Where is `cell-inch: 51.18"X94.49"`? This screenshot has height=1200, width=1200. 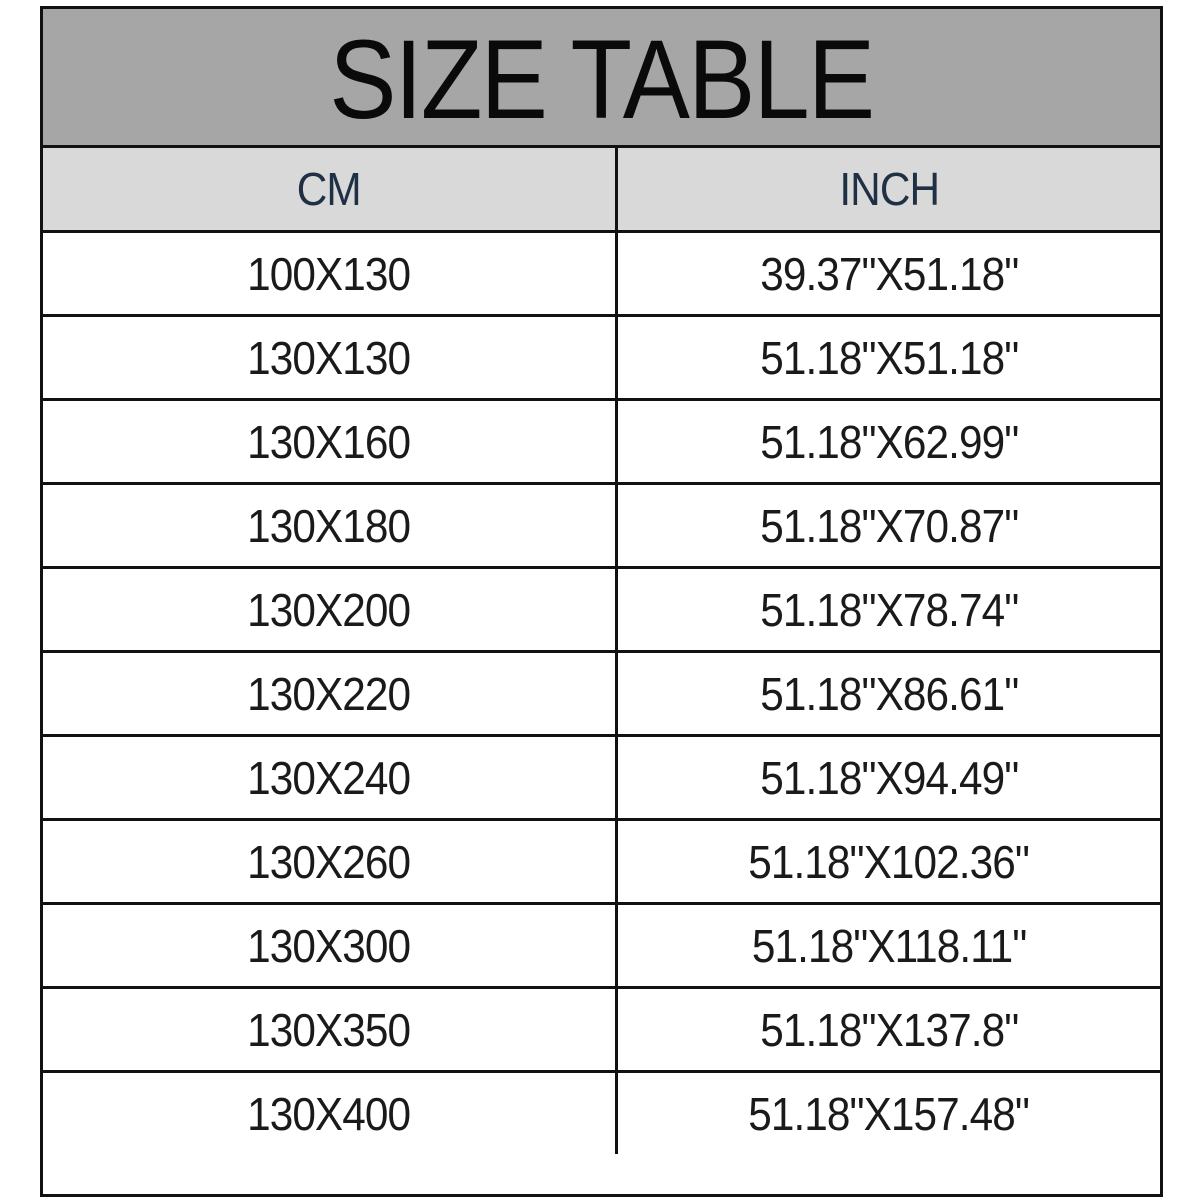 cell-inch: 51.18"X94.49" is located at coordinates (887, 777).